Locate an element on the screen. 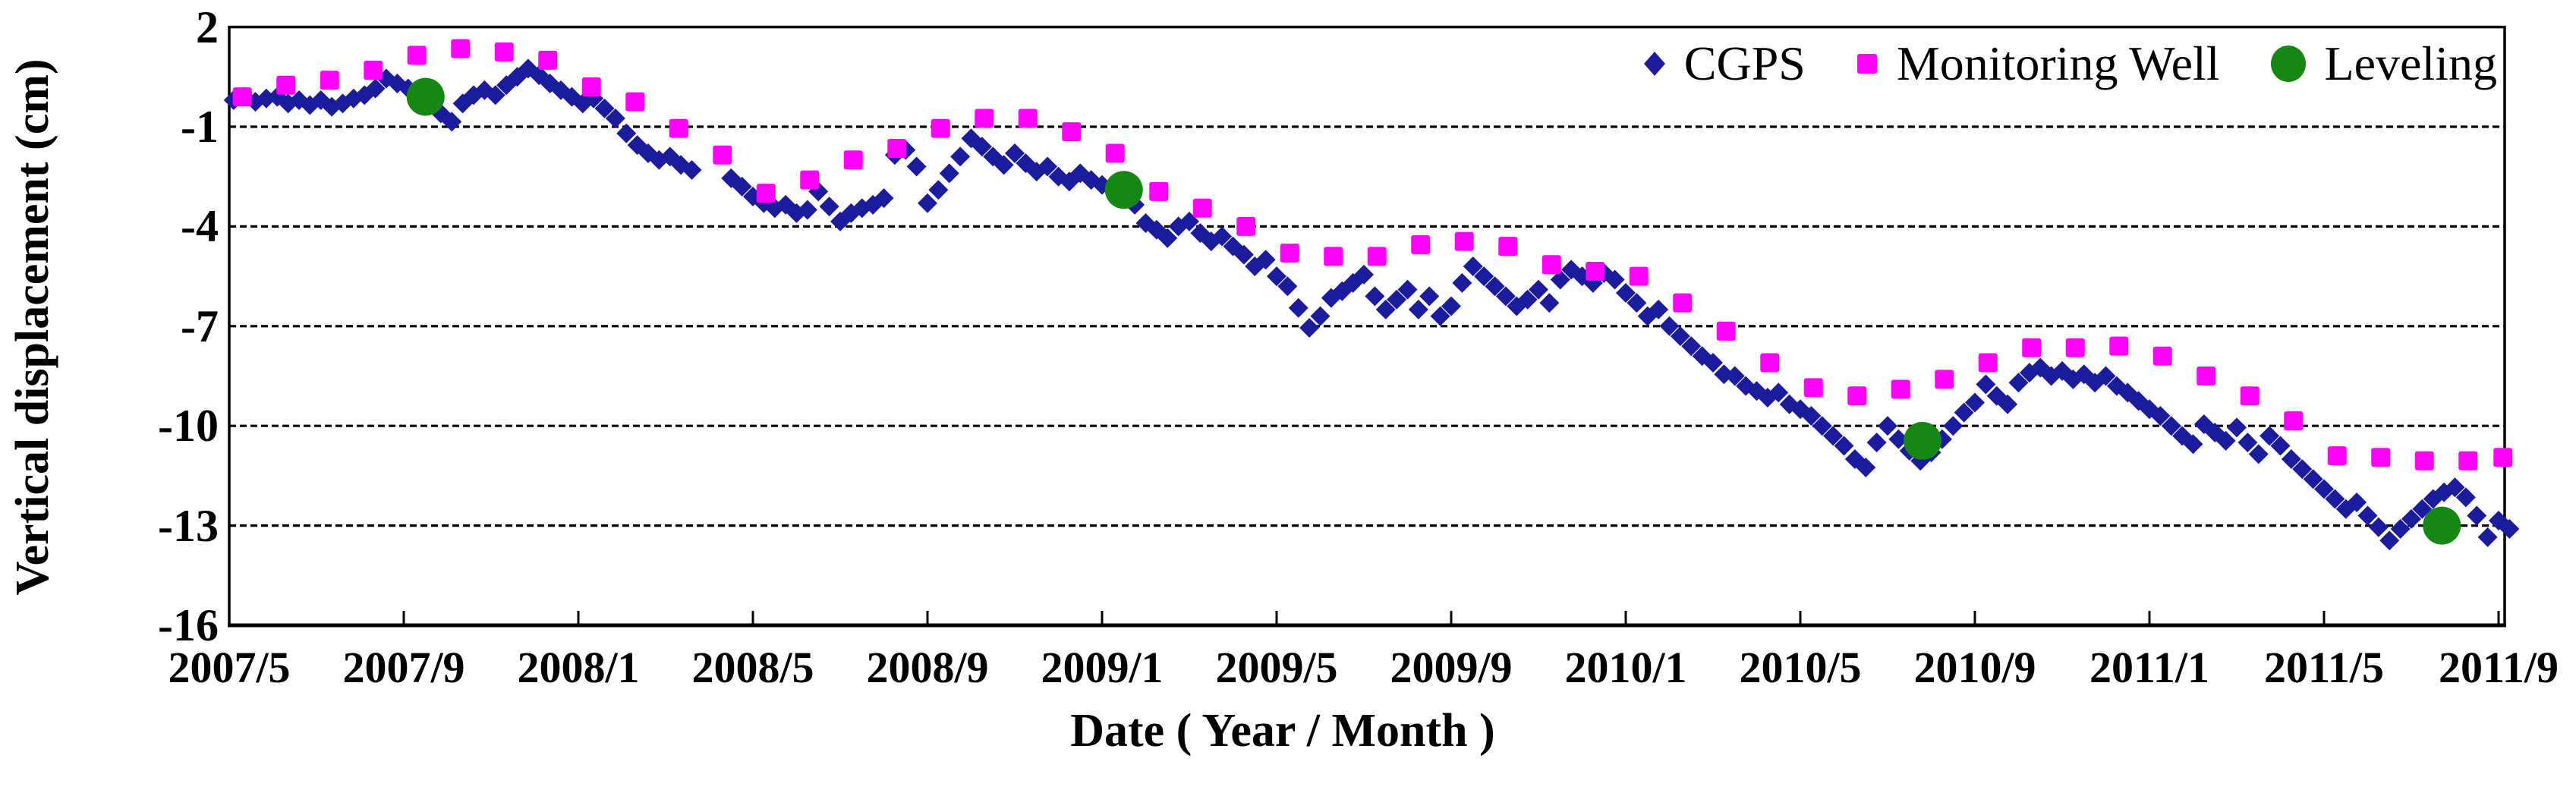  x-tick-label: 2011/1 is located at coordinates (2149, 667).